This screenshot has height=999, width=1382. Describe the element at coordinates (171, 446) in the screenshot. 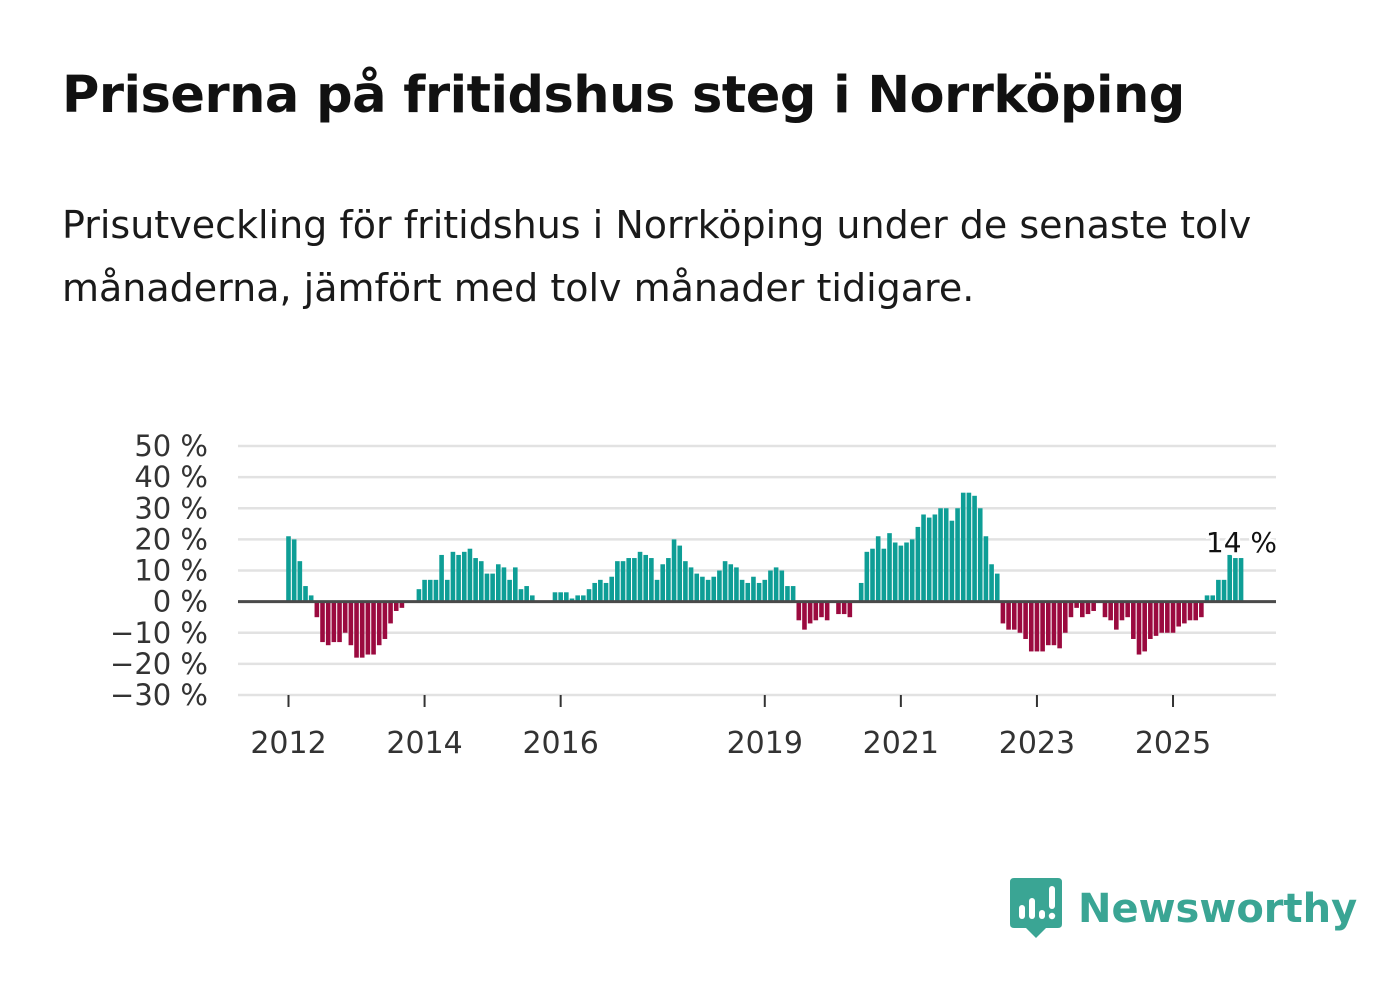

I see `y-tick-label: 50 %` at that location.